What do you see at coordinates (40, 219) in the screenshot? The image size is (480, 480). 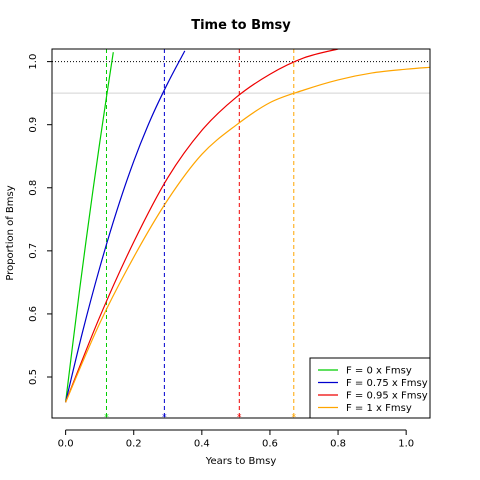 I see `y-axis: 0.5 0.6 0.7 0.8 0.9 1.0` at bounding box center [40, 219].